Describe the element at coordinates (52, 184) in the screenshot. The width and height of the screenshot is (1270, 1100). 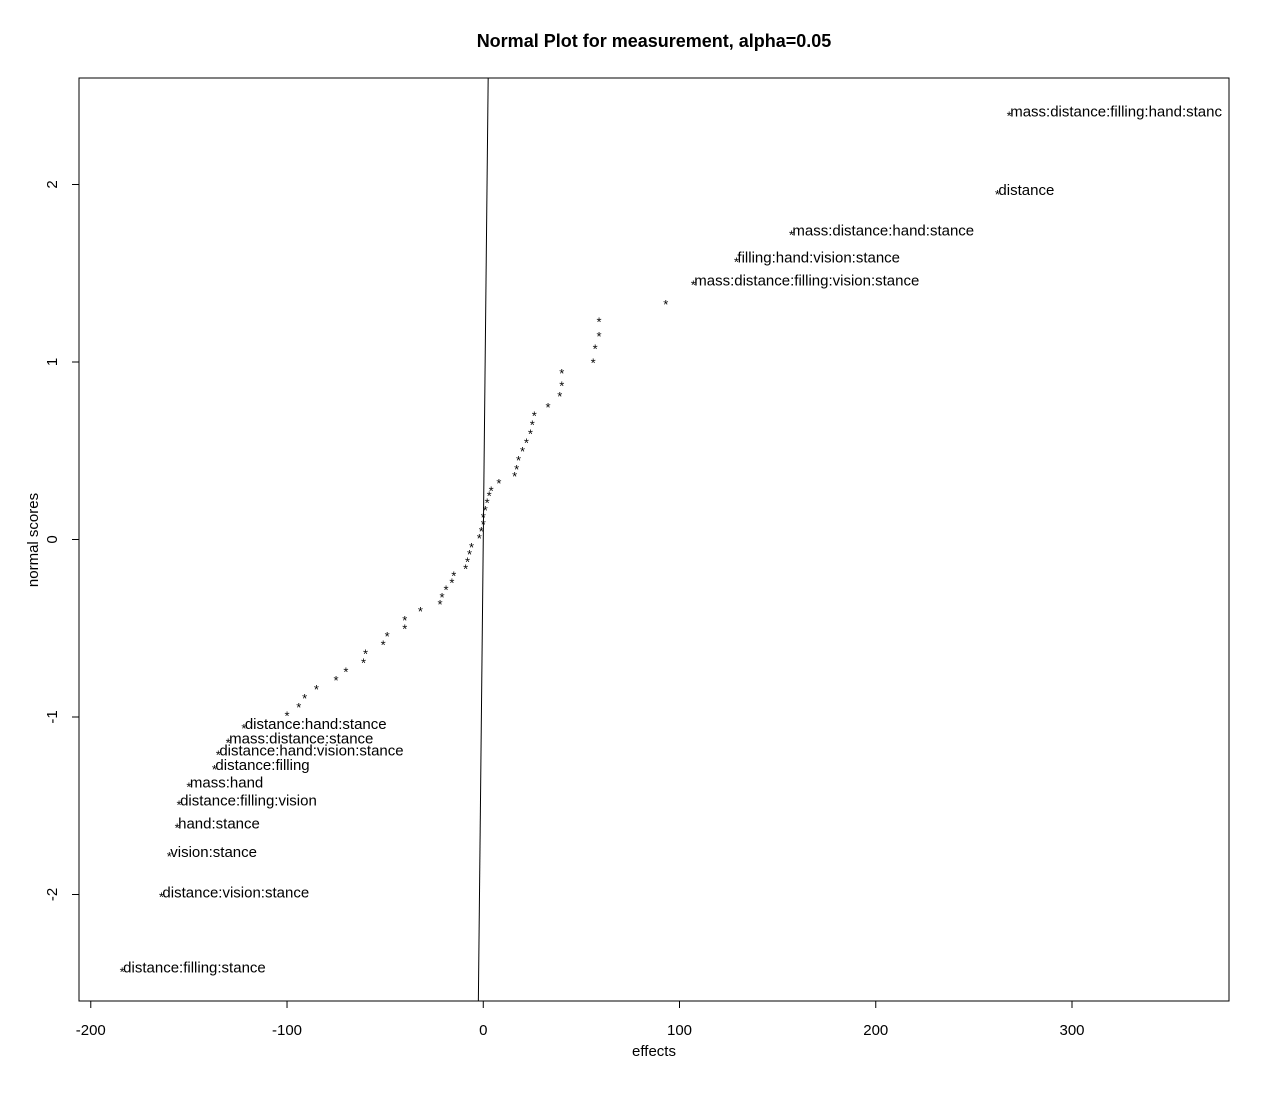
I see `y-tick-label: 2` at that location.